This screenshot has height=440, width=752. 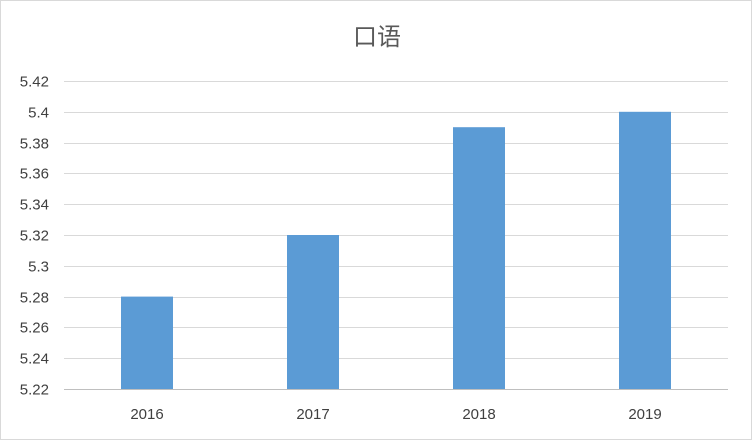 I want to click on y-tick-label: 5.24, so click(x=34, y=359).